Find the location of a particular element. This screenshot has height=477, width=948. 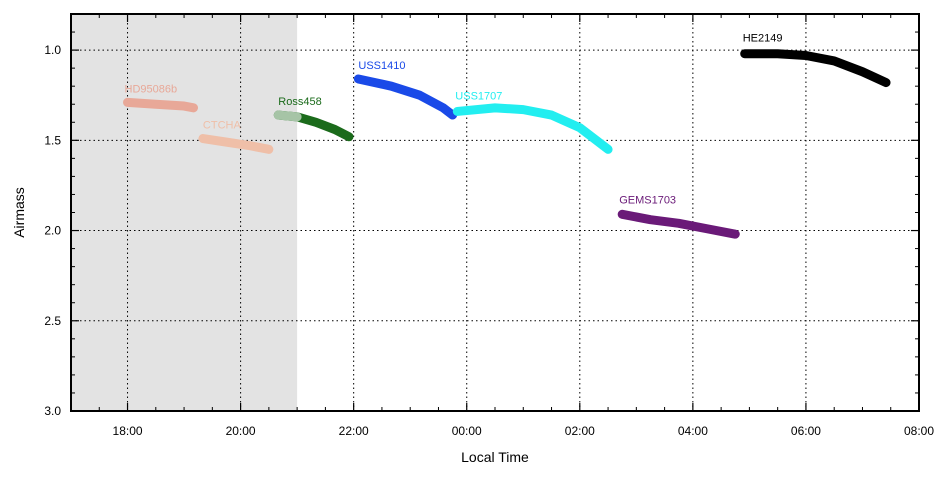

series-line-ross458-shaded-part is located at coordinates (287, 116).